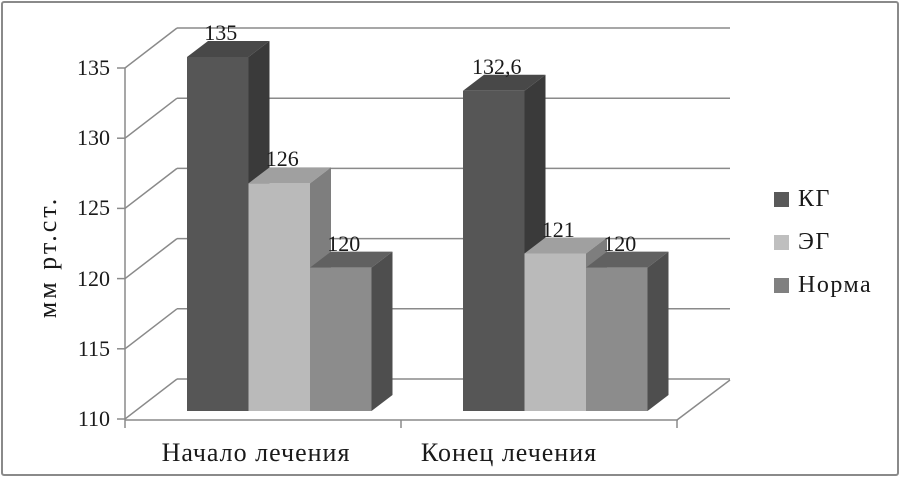  What do you see at coordinates (814, 241) in the screenshot?
I see `legend-label: ЭГ` at bounding box center [814, 241].